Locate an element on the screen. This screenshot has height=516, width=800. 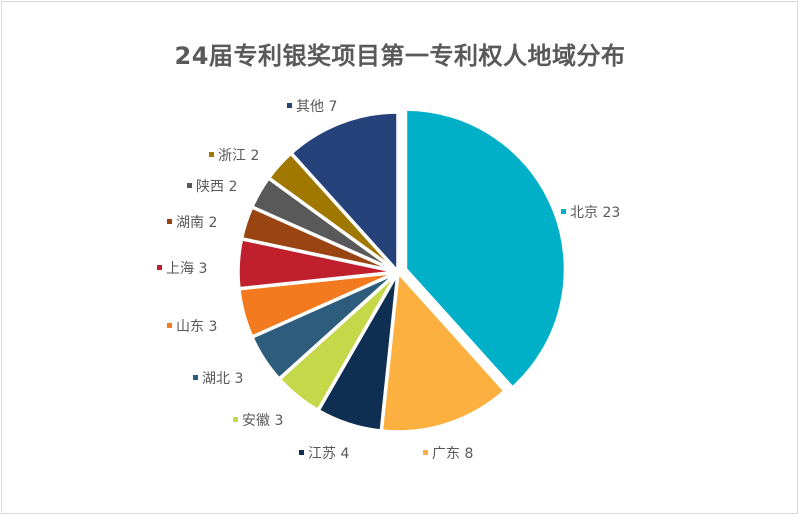
data-label-4: 安徽 3 is located at coordinates (258, 421).